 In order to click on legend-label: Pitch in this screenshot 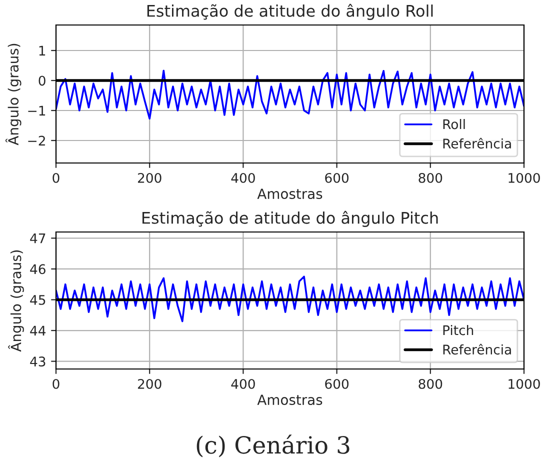, I will do `click(458, 330)`.